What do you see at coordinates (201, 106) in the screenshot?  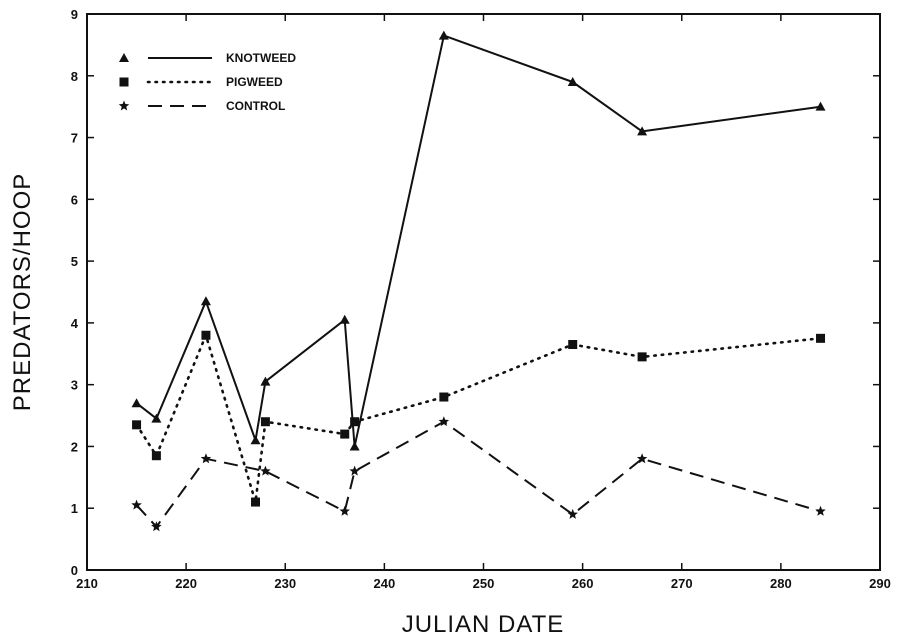 I see `legend-item-control: CONTROL` at bounding box center [201, 106].